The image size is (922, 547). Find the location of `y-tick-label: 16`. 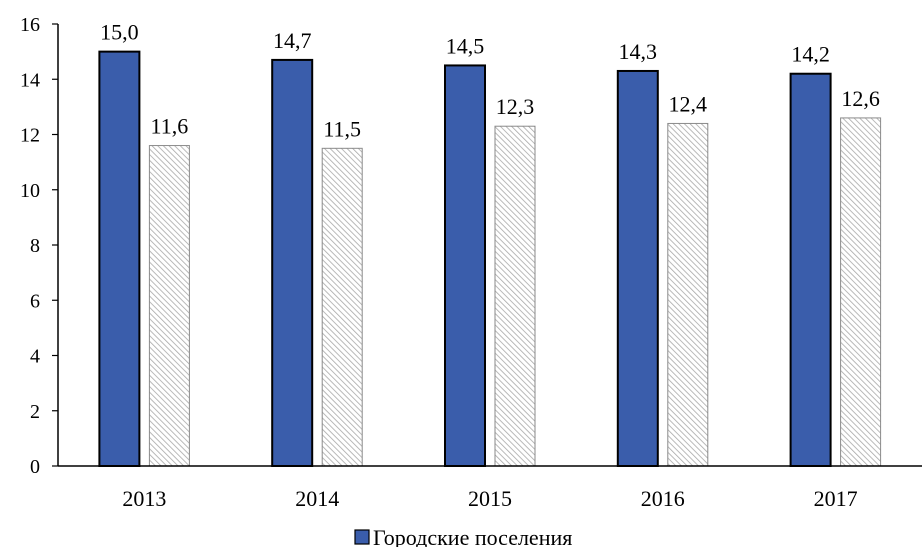

y-tick-label: 16 is located at coordinates (30, 25).